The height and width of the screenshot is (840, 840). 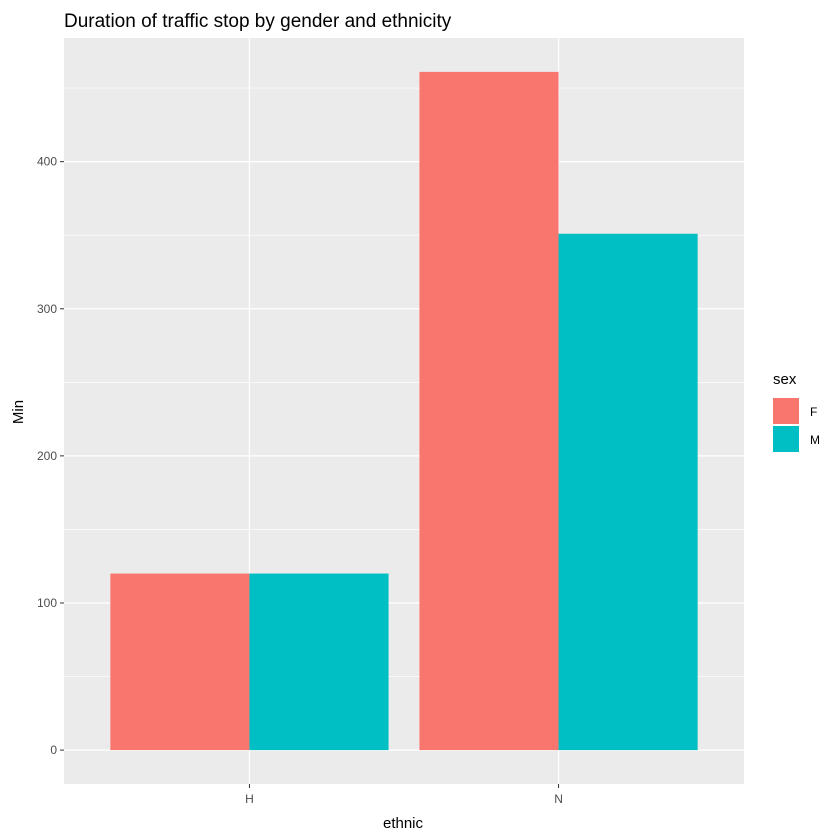 What do you see at coordinates (785, 379) in the screenshot?
I see `legend-title: sex` at bounding box center [785, 379].